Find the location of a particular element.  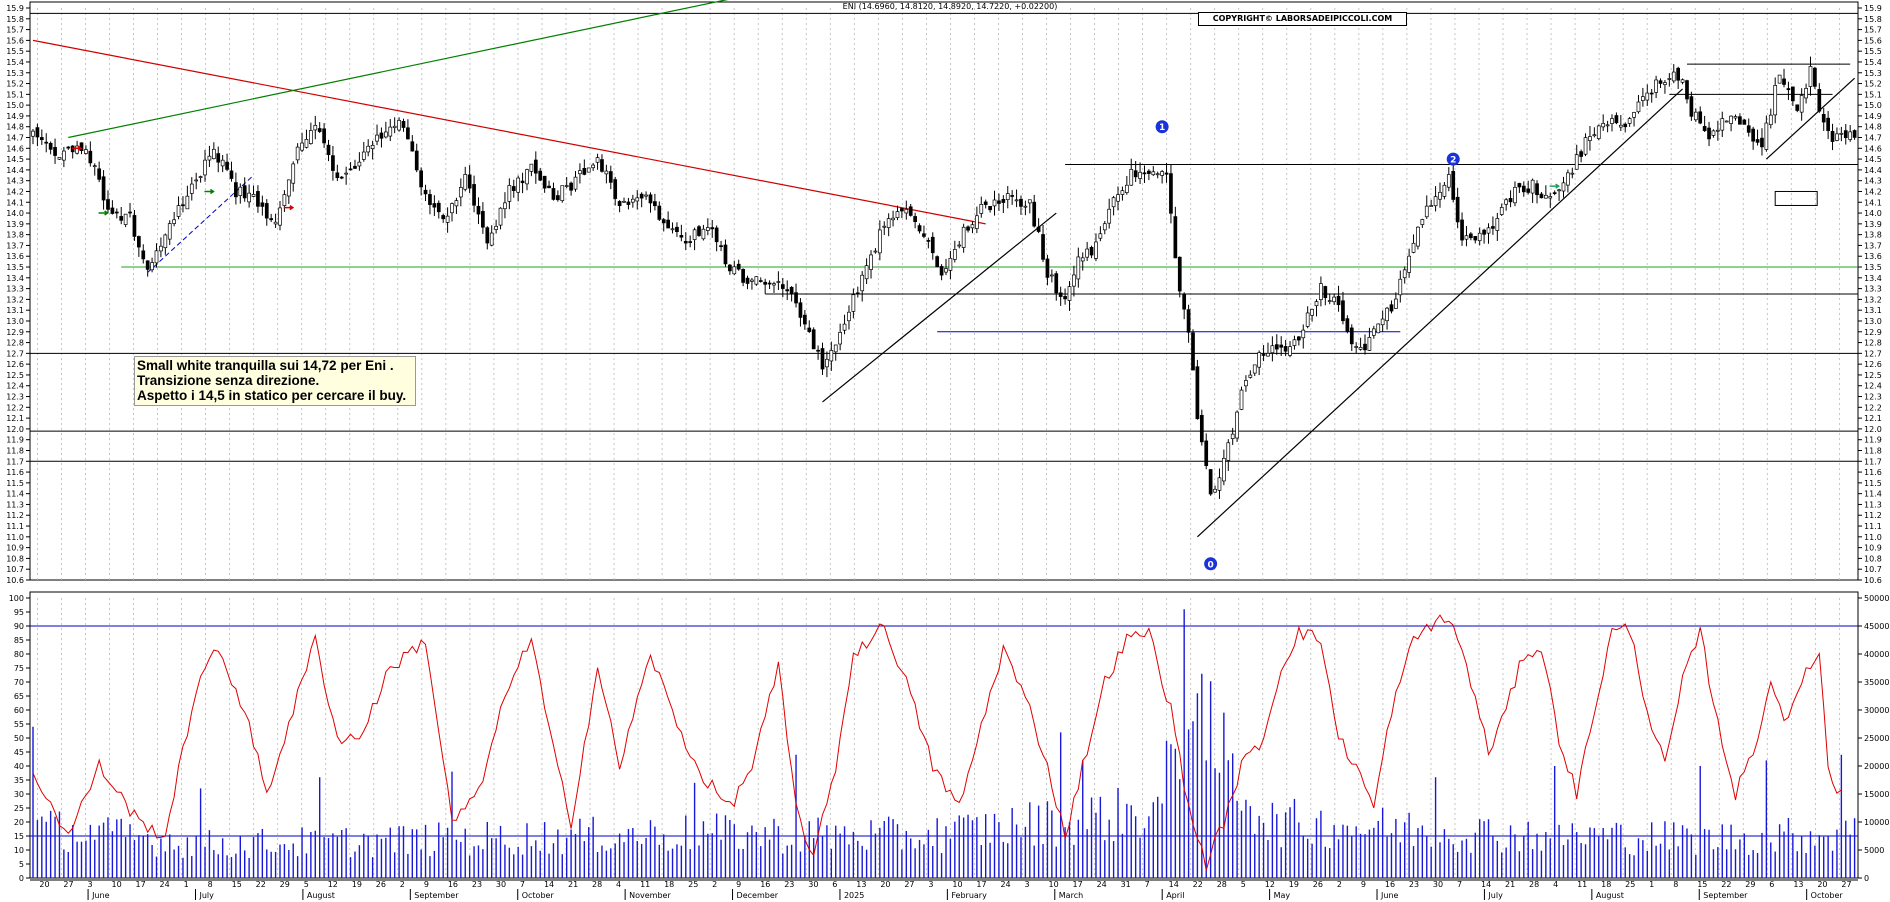

osc-tick-label: 40 is located at coordinates (19, 766).